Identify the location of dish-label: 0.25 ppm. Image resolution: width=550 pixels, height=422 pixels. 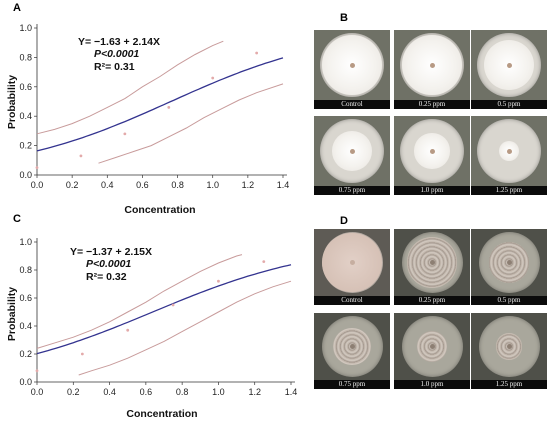
(432, 300).